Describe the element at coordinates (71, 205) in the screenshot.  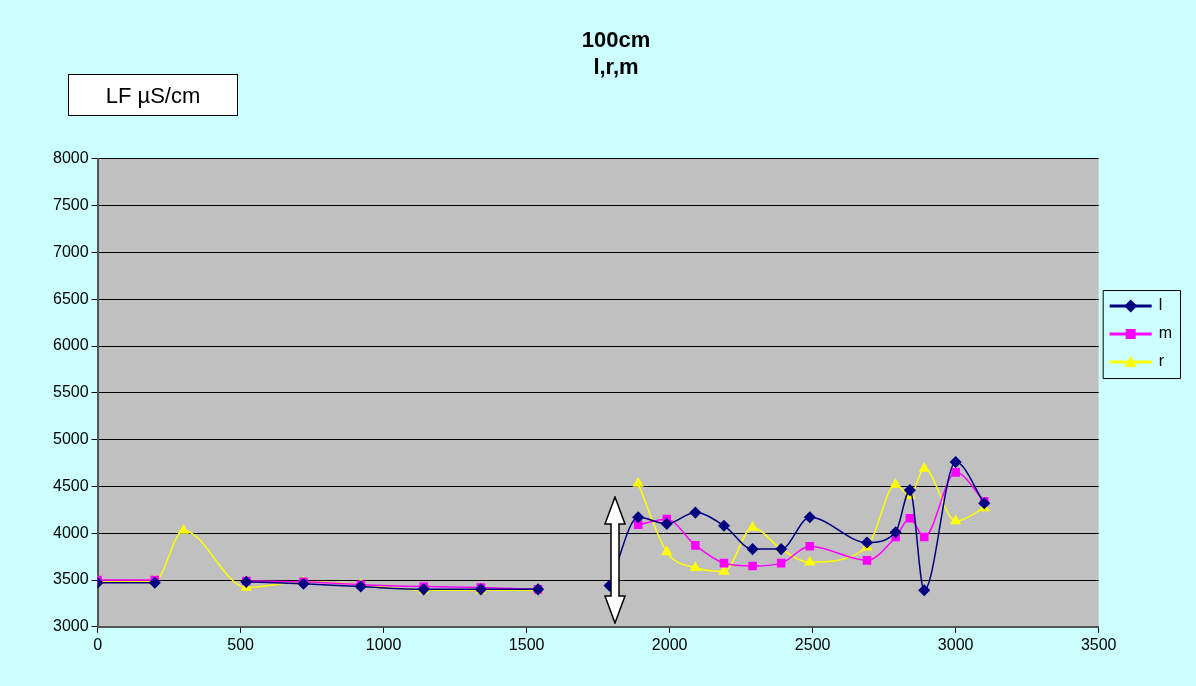
I see `y-tick-label: 7500` at that location.